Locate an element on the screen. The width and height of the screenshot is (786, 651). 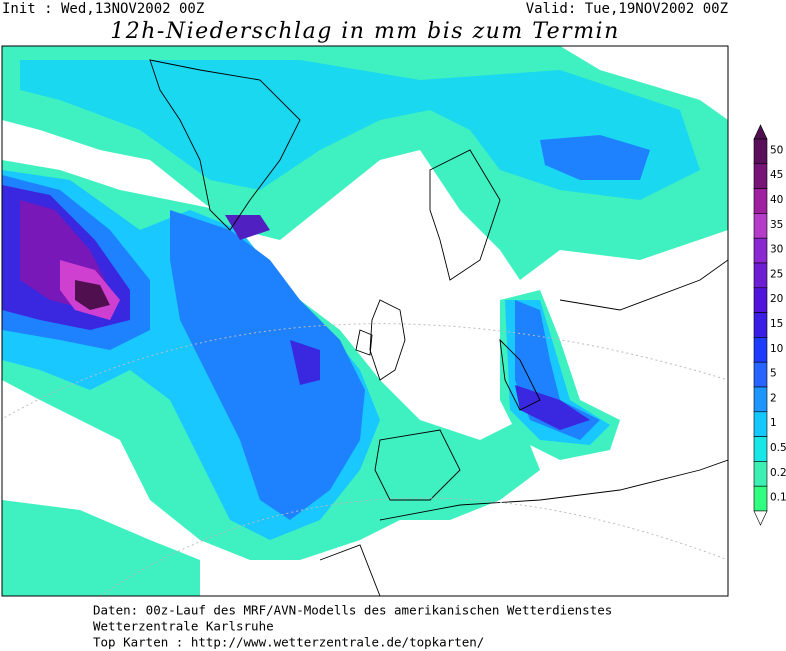
footer-line: Wetterzentrale Karlsruhe is located at coordinates (183, 626).